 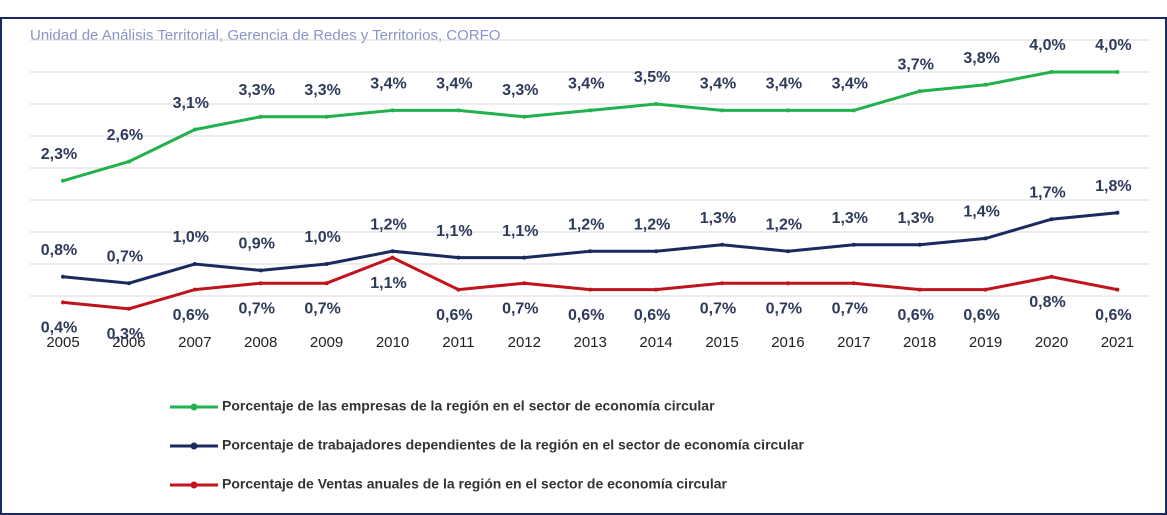 What do you see at coordinates (1051, 342) in the screenshot?
I see `x-tick-label: 2020` at bounding box center [1051, 342].